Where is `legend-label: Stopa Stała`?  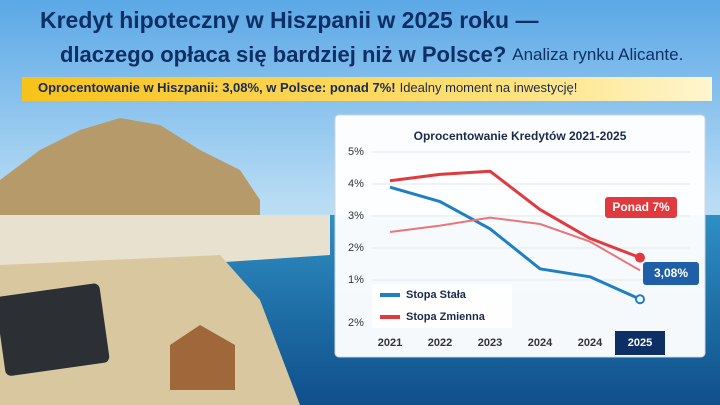
legend-label: Stopa Stała is located at coordinates (436, 295).